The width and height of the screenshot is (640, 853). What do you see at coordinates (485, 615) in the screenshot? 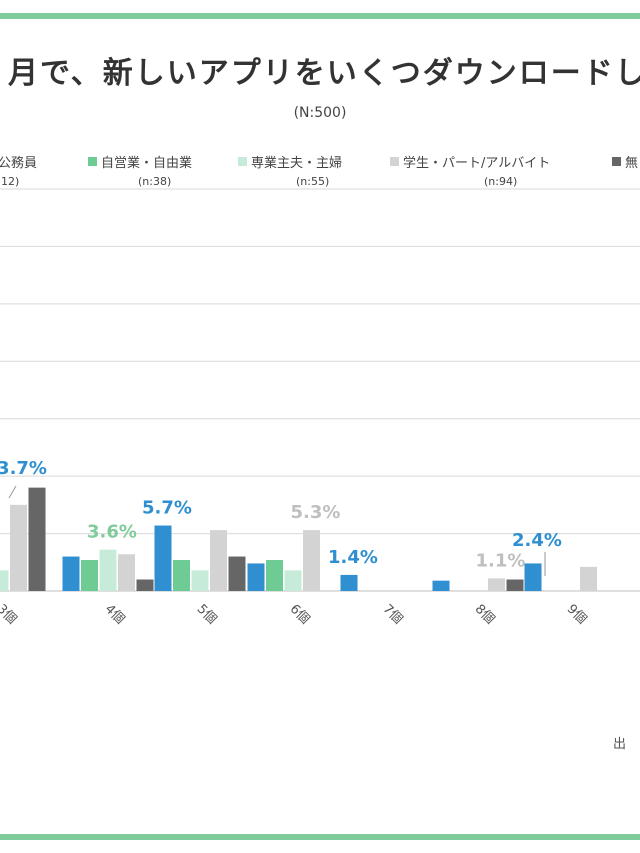
I see `x-tick-label-5: 8個` at bounding box center [485, 615].